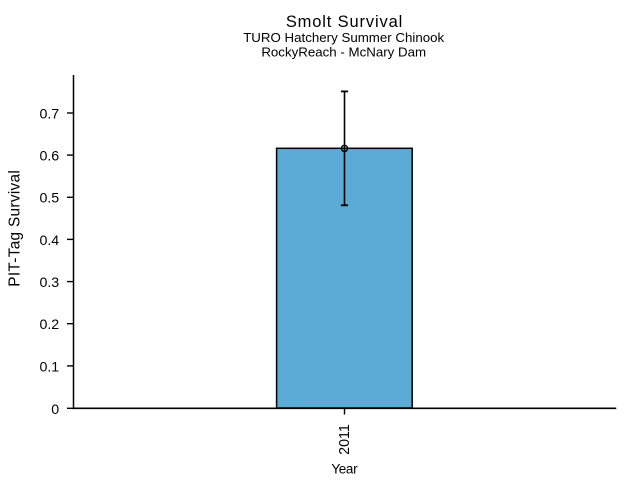 This screenshot has width=640, height=480. I want to click on svg-text: Smolt Survival, so click(344, 22).